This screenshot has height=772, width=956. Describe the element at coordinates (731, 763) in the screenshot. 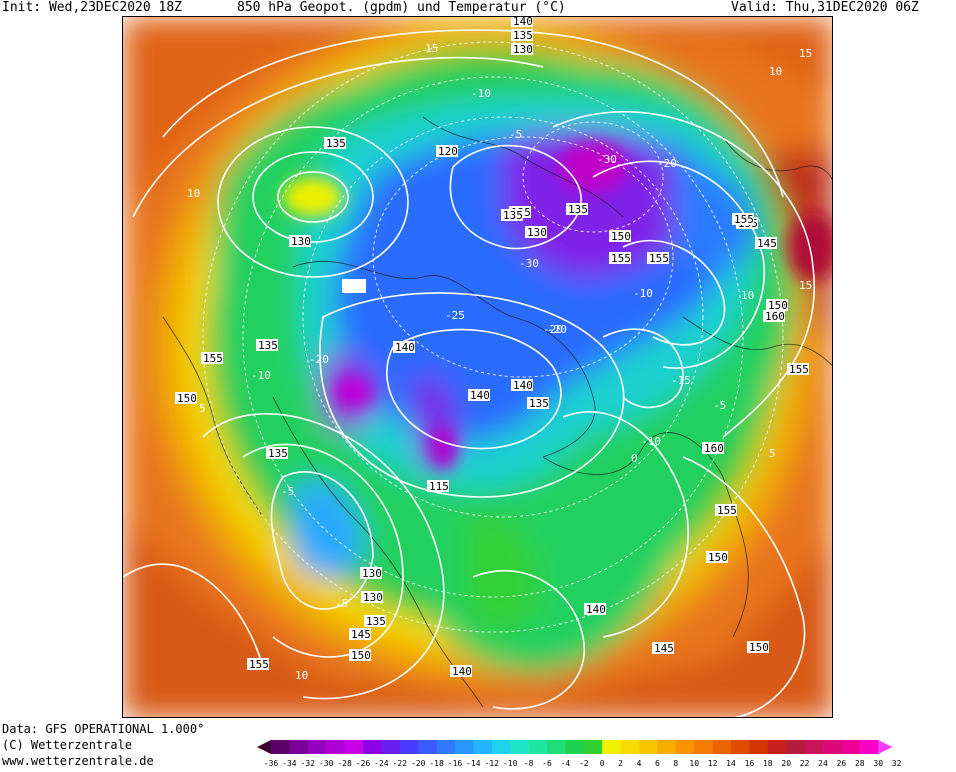

I see `legend-tick-label: 14` at that location.